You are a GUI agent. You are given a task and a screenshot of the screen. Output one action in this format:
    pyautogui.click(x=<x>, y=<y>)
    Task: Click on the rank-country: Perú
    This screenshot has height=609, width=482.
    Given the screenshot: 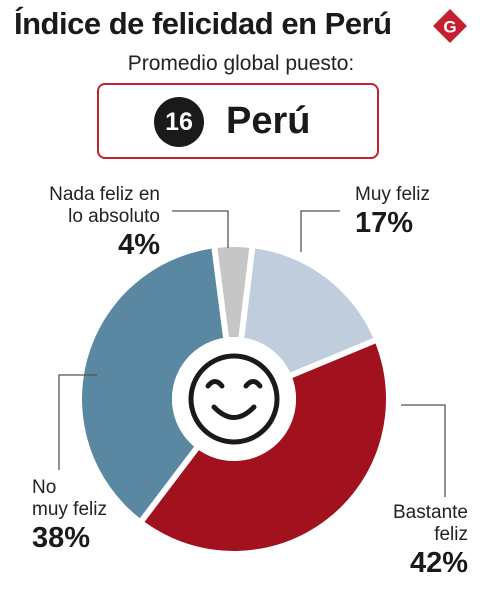 What is the action you would take?
    pyautogui.click(x=268, y=121)
    